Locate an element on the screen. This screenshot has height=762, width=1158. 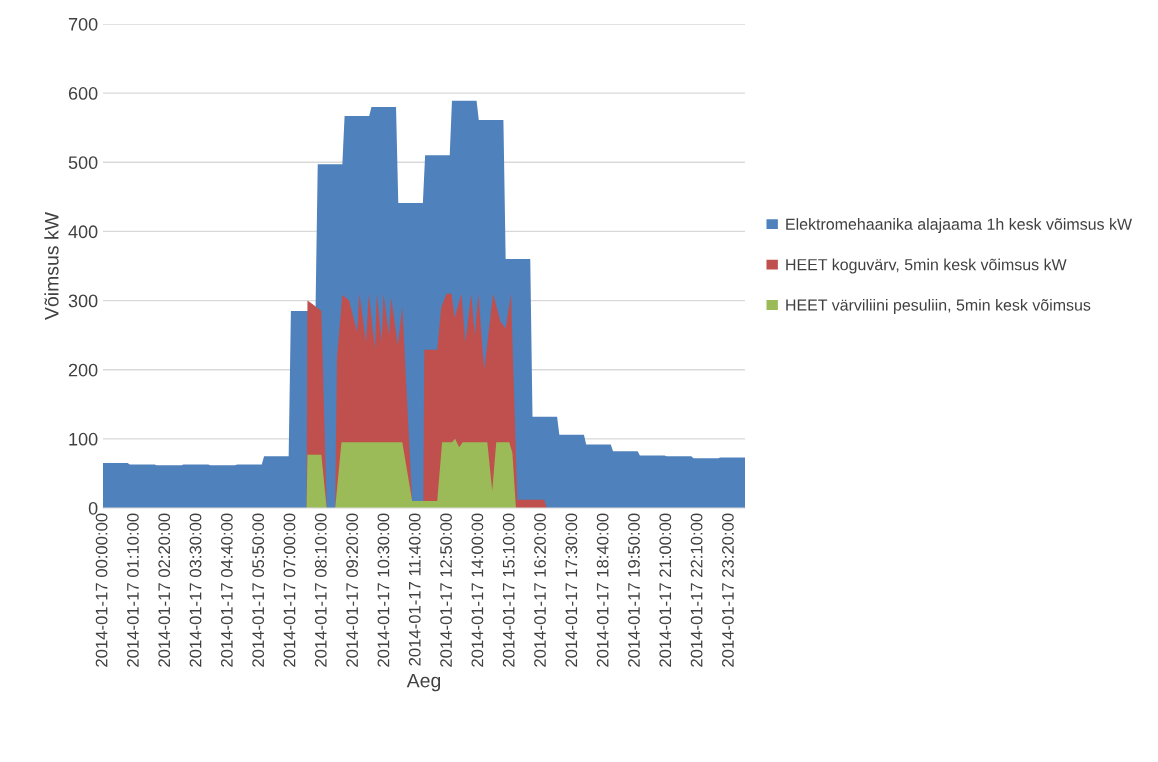
y-tick-label: 600 is located at coordinates (83, 93).